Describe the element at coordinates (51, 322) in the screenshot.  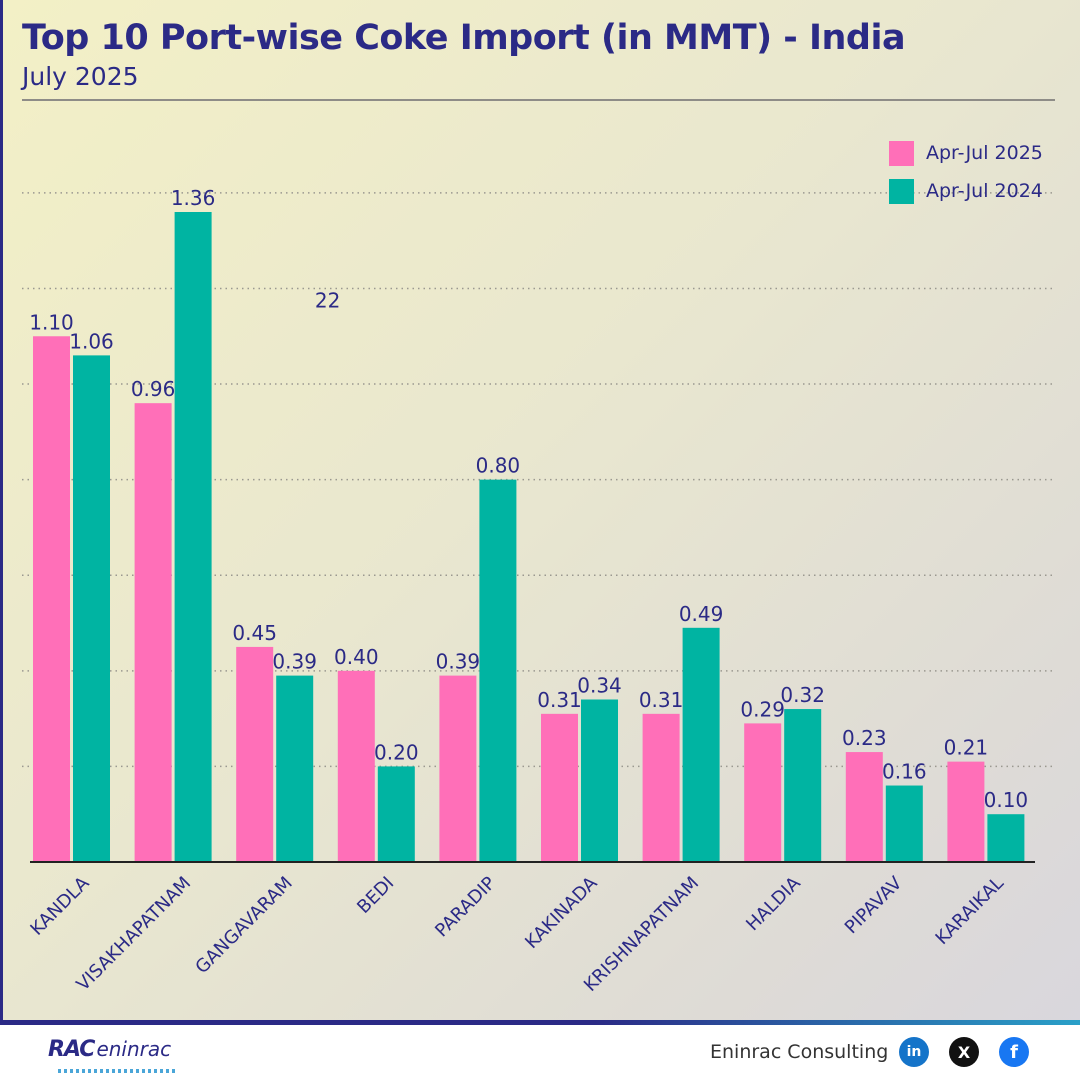
I see `data-label: 1.10` at that location.